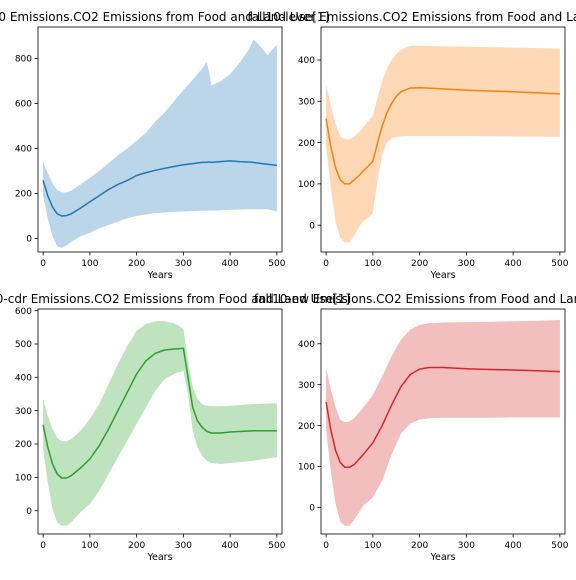 The image size is (576, 580). I want to click on y-tick-label: 800, so click(23, 60).